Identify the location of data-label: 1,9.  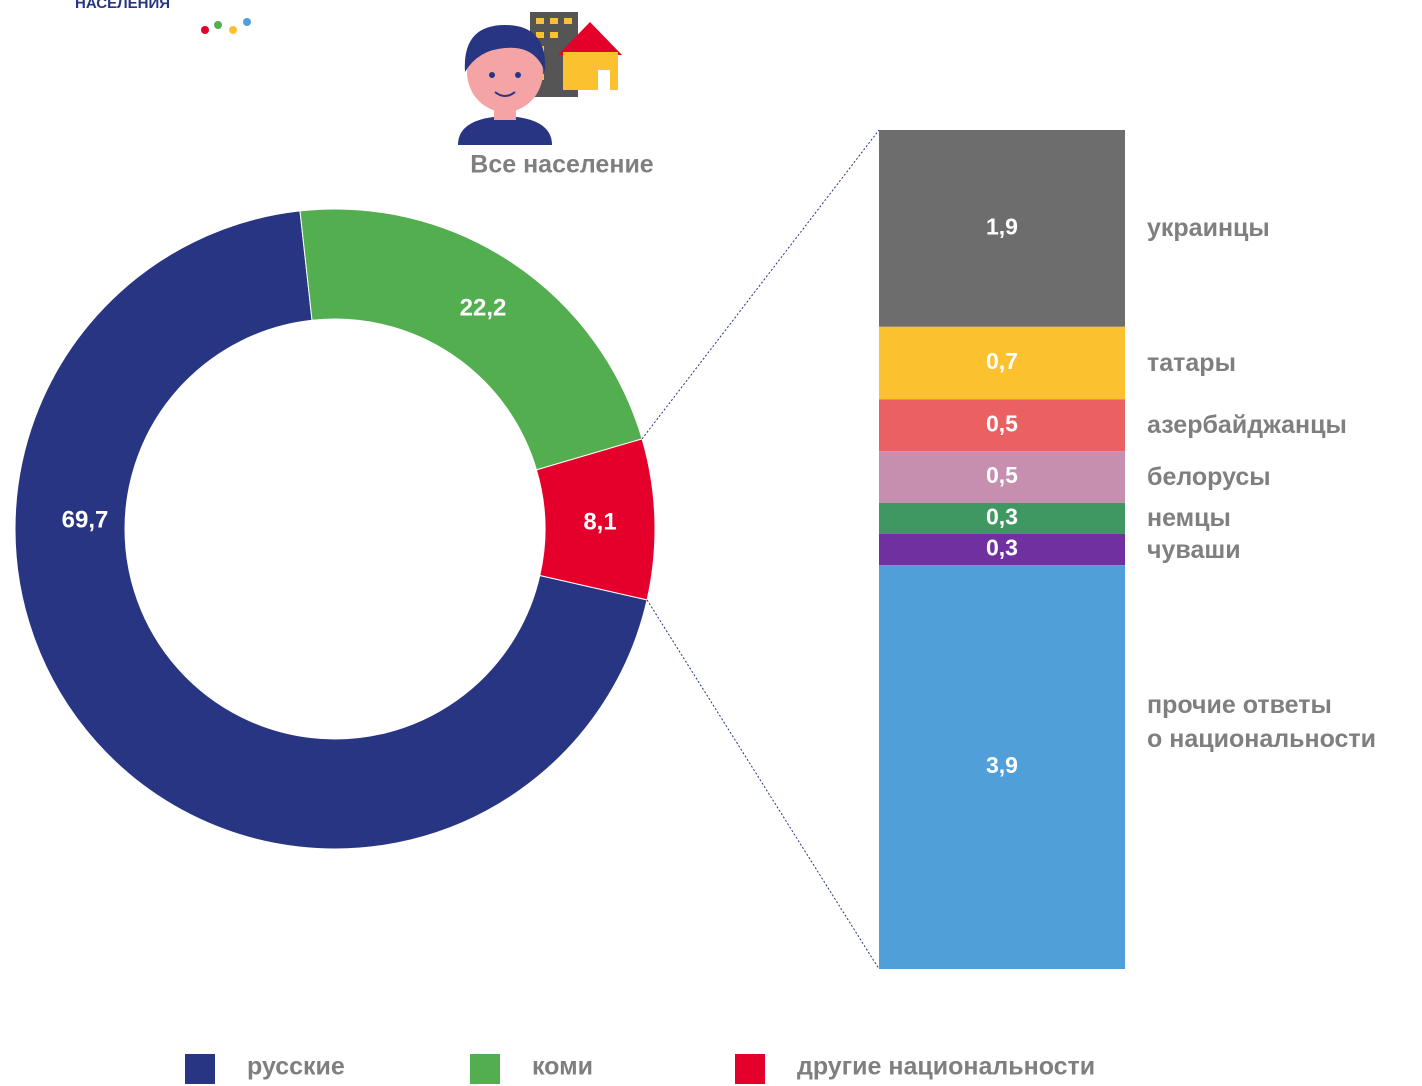
(1002, 226).